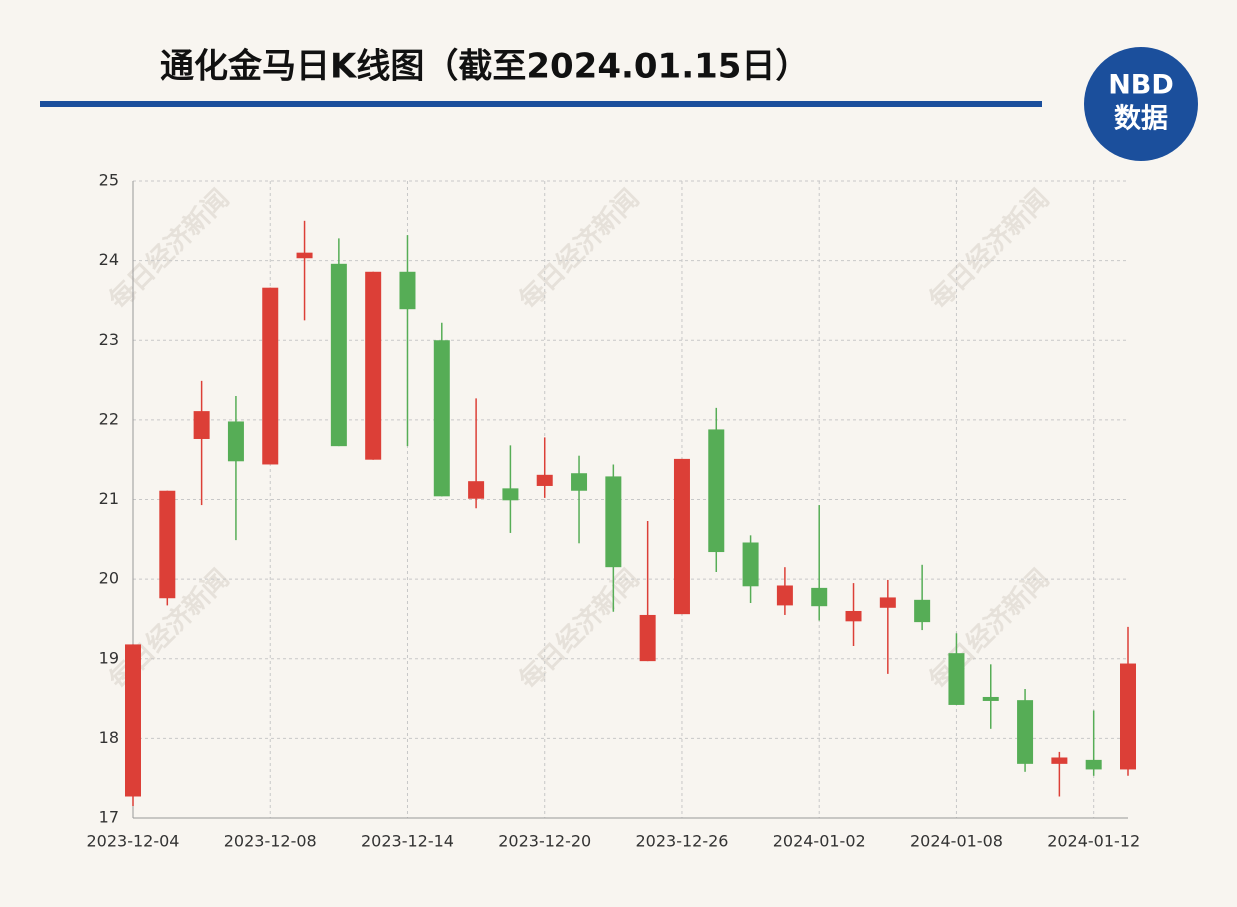  What do you see at coordinates (109, 657) in the screenshot?
I see `y-tick-label: 19` at bounding box center [109, 657].